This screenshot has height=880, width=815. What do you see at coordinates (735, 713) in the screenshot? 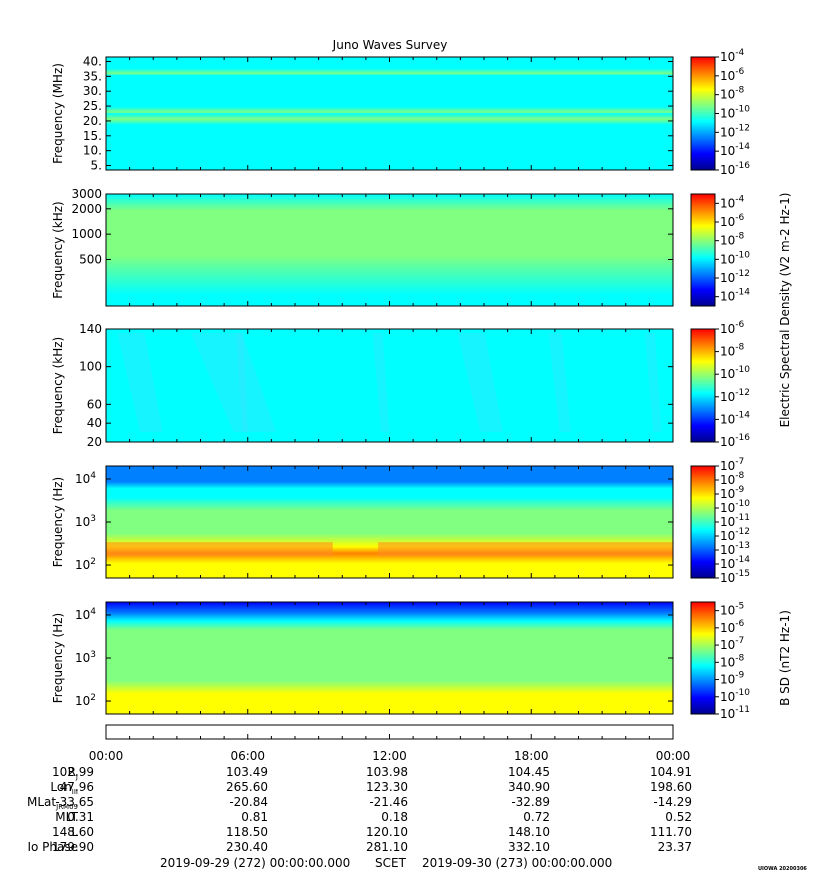
I see `colorbar-tick-label: 10⁻¹¹` at bounding box center [735, 713].